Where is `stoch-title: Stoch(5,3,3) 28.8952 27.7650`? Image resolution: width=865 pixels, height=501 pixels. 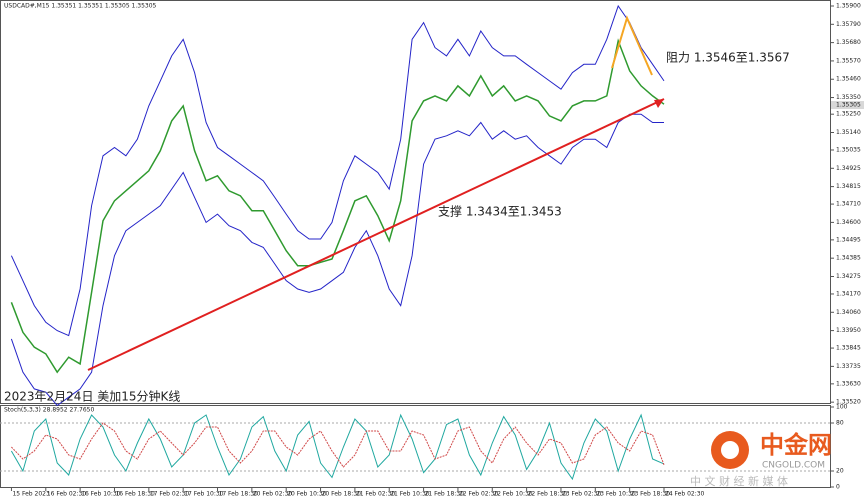
stoch-title: Stoch(5,3,3) 28.8952 27.7650 is located at coordinates (49, 410).